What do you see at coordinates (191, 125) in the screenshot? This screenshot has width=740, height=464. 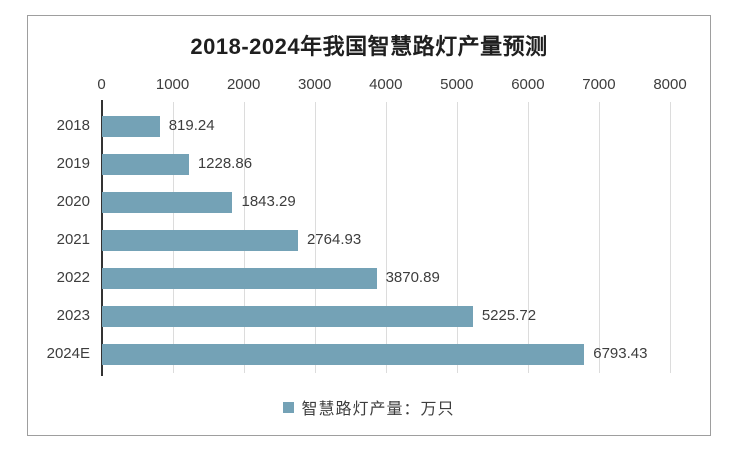 I see `value-label: 819.24` at bounding box center [191, 125].